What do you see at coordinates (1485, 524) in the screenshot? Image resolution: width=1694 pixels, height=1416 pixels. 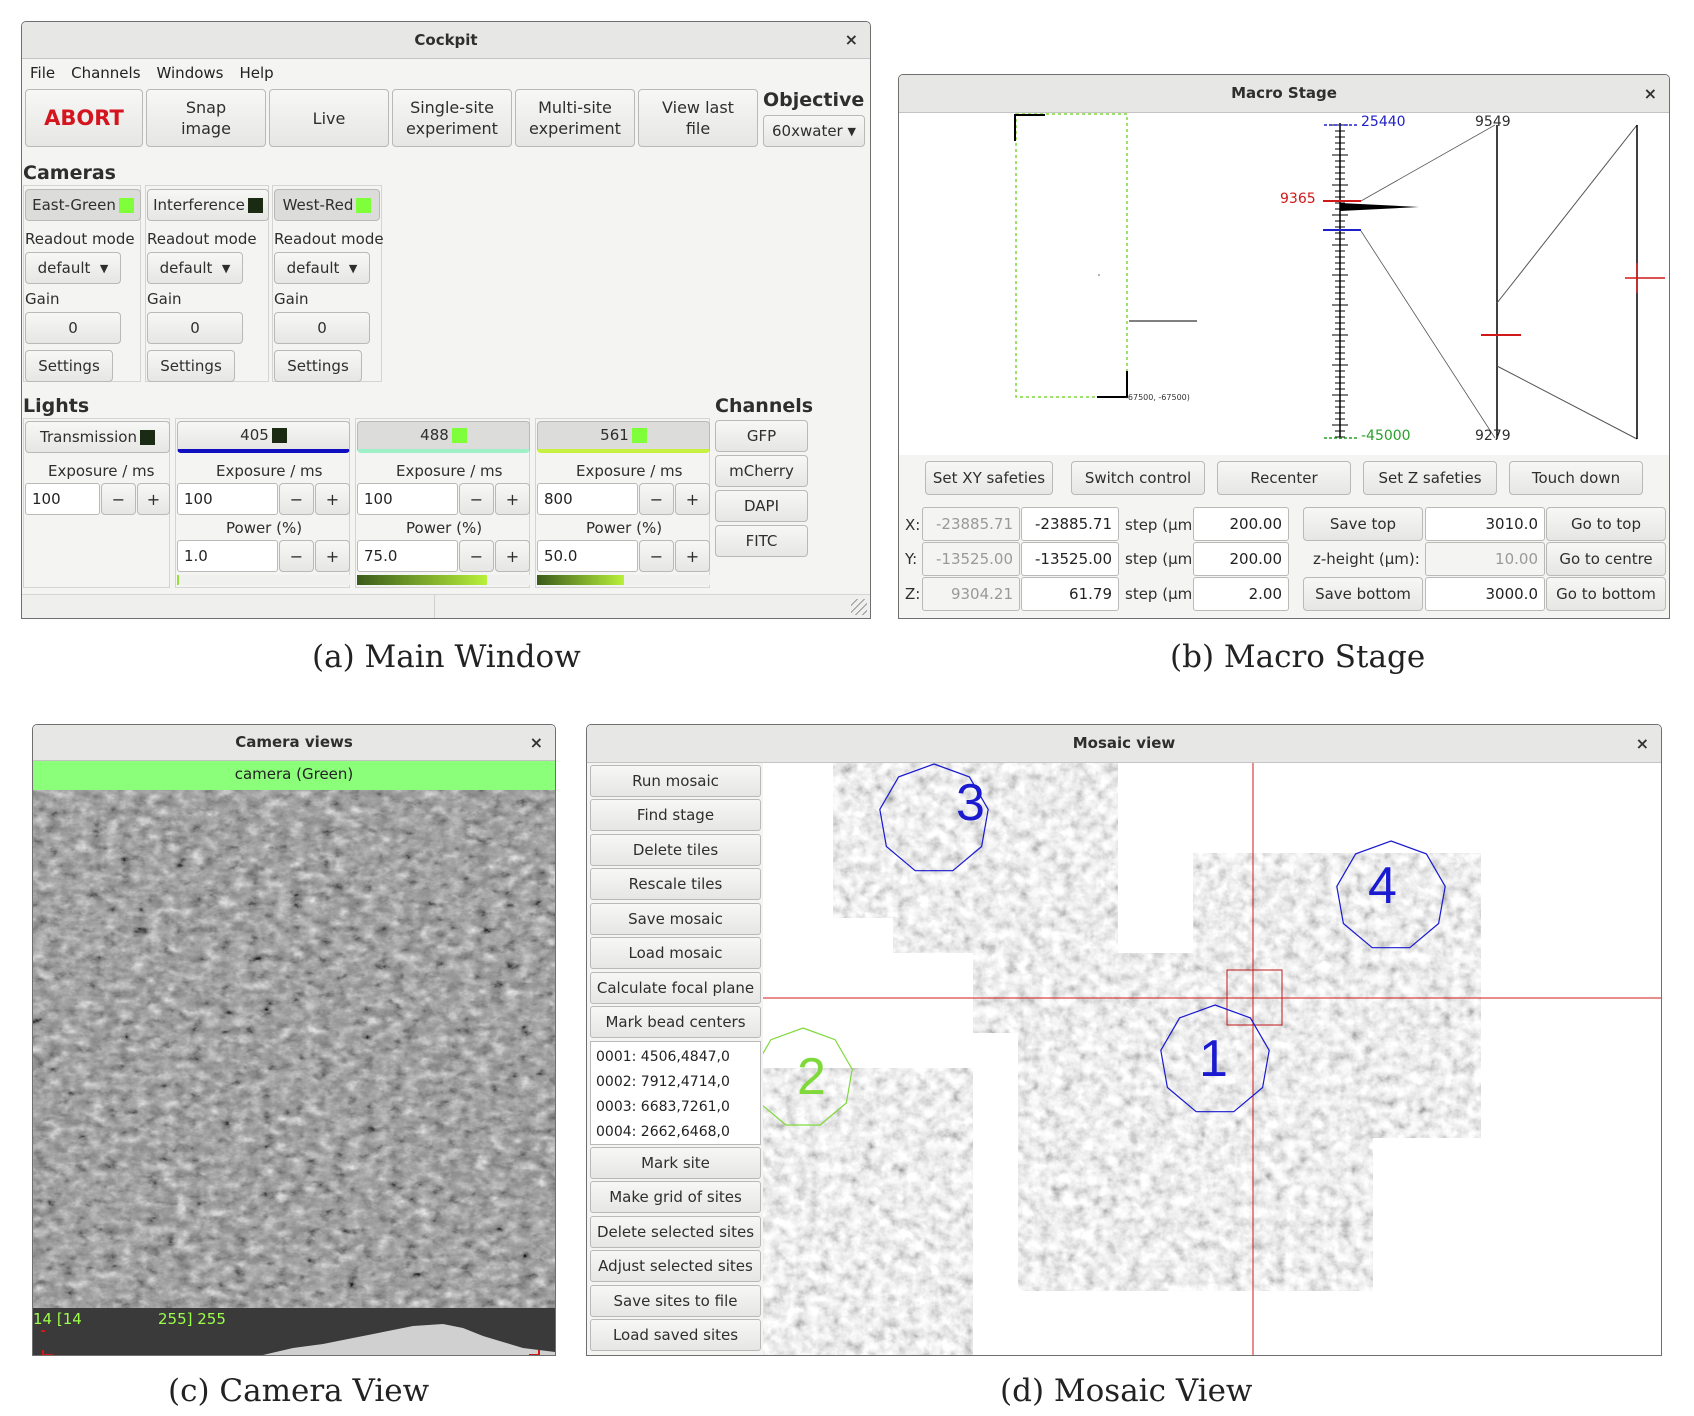 I see `top-height-value: 3010.0` at bounding box center [1485, 524].